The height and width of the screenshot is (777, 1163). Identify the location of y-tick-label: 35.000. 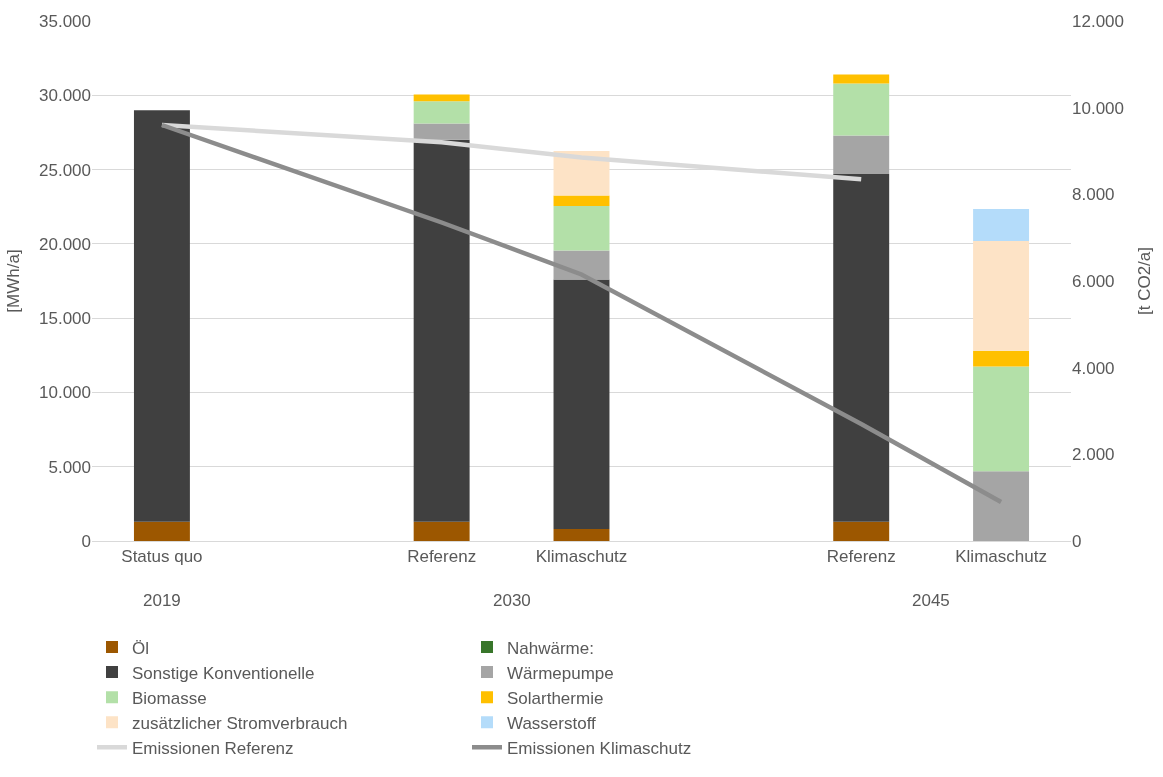
(65, 21).